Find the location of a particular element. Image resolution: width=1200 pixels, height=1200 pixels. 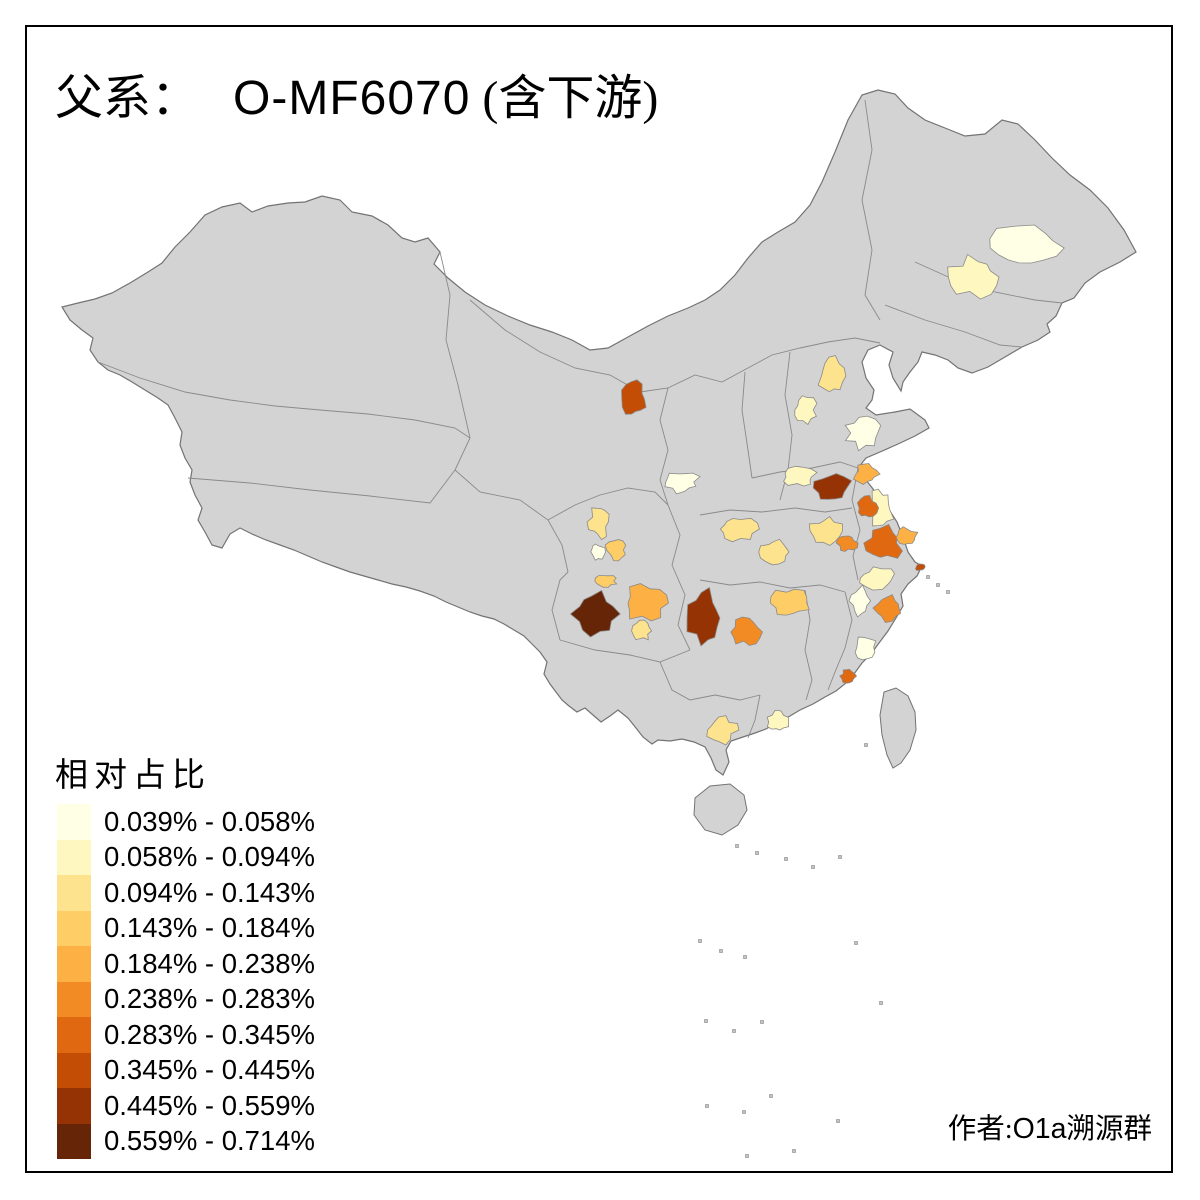

author-credit: 作者:O1a溯源群 is located at coordinates (1050, 1126).